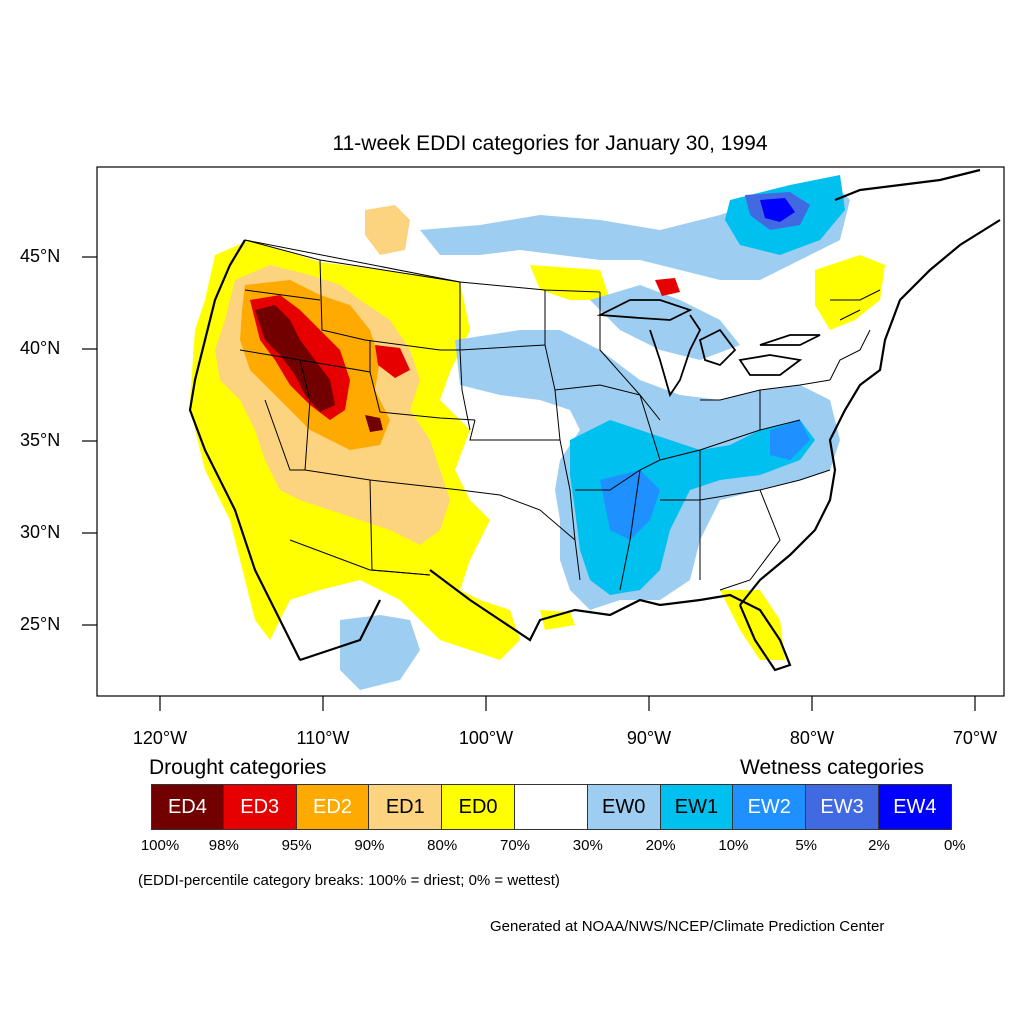  Describe the element at coordinates (842, 807) in the screenshot. I see `legend-cell-ew3: EW3` at that location.